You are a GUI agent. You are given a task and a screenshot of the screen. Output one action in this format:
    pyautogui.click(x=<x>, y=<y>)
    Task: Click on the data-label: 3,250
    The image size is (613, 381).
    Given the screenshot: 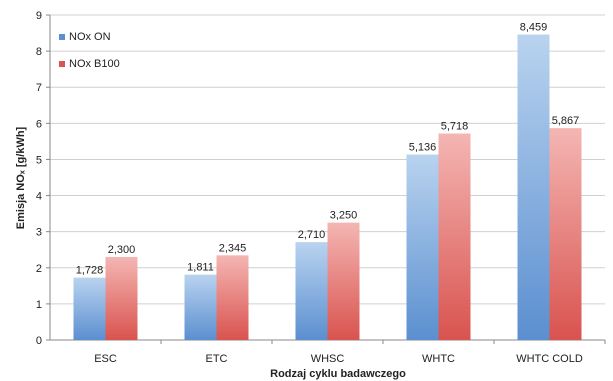 What is the action you would take?
    pyautogui.click(x=344, y=216)
    